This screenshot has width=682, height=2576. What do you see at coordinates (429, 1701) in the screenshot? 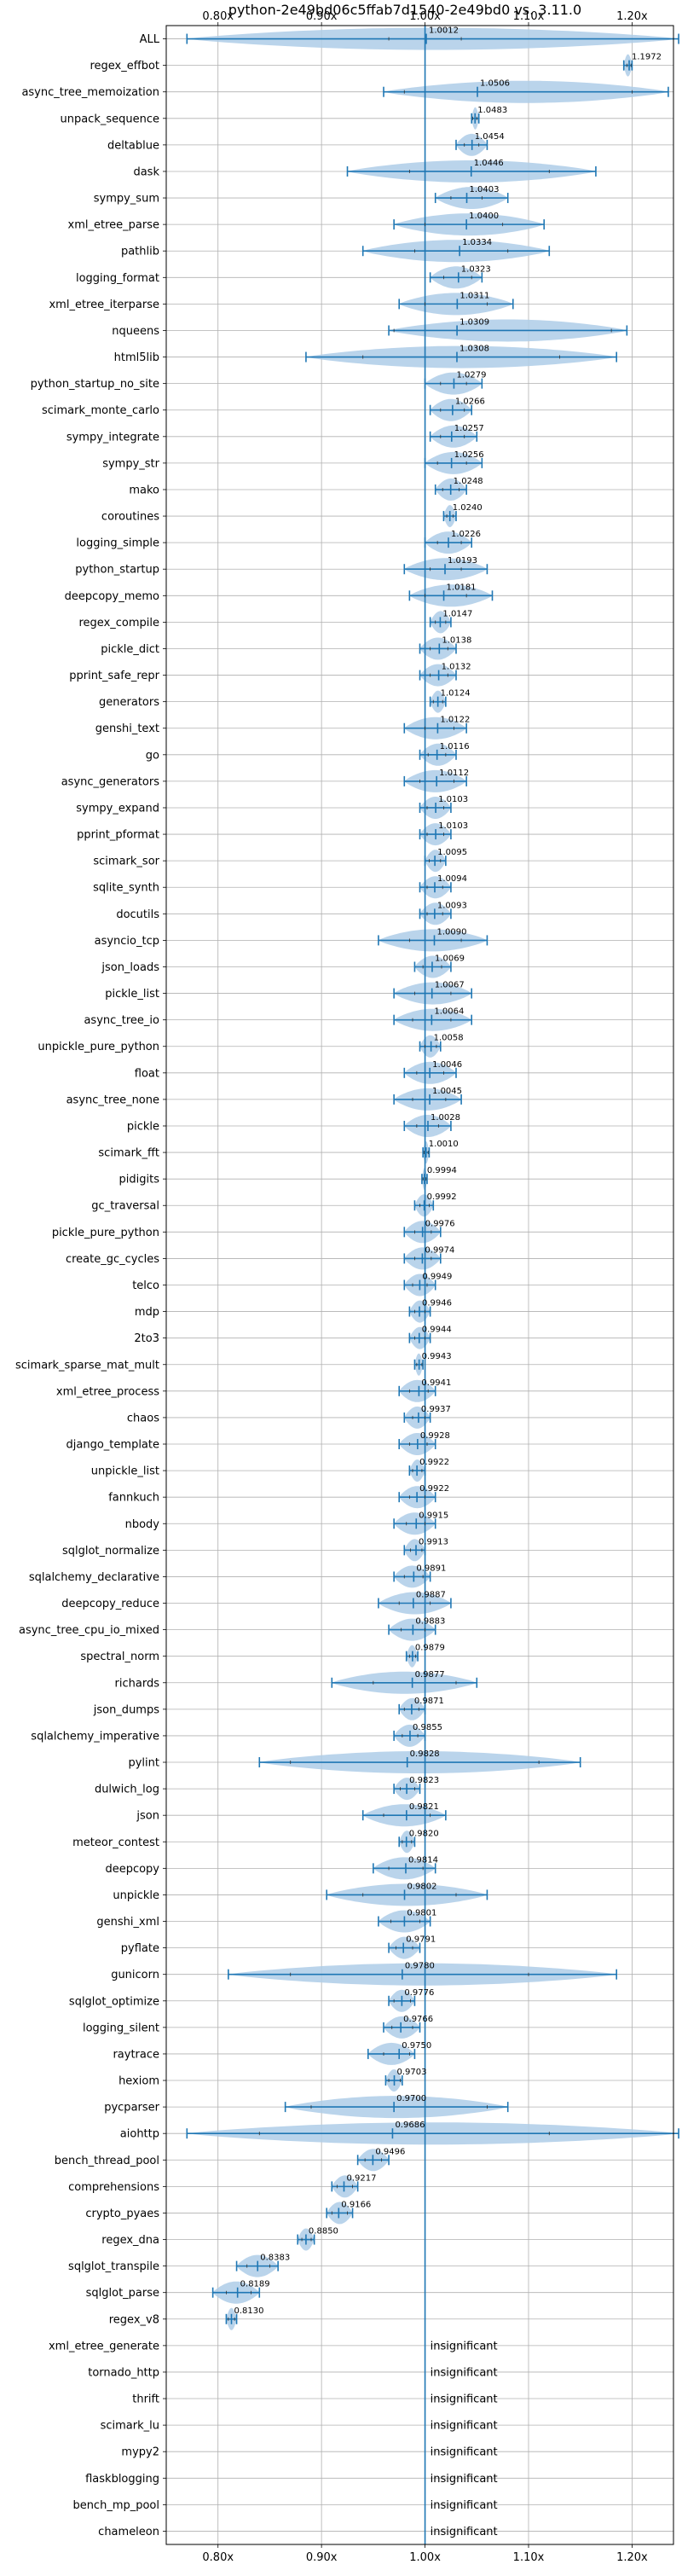
I see `value-label: 0.9871` at bounding box center [429, 1701].